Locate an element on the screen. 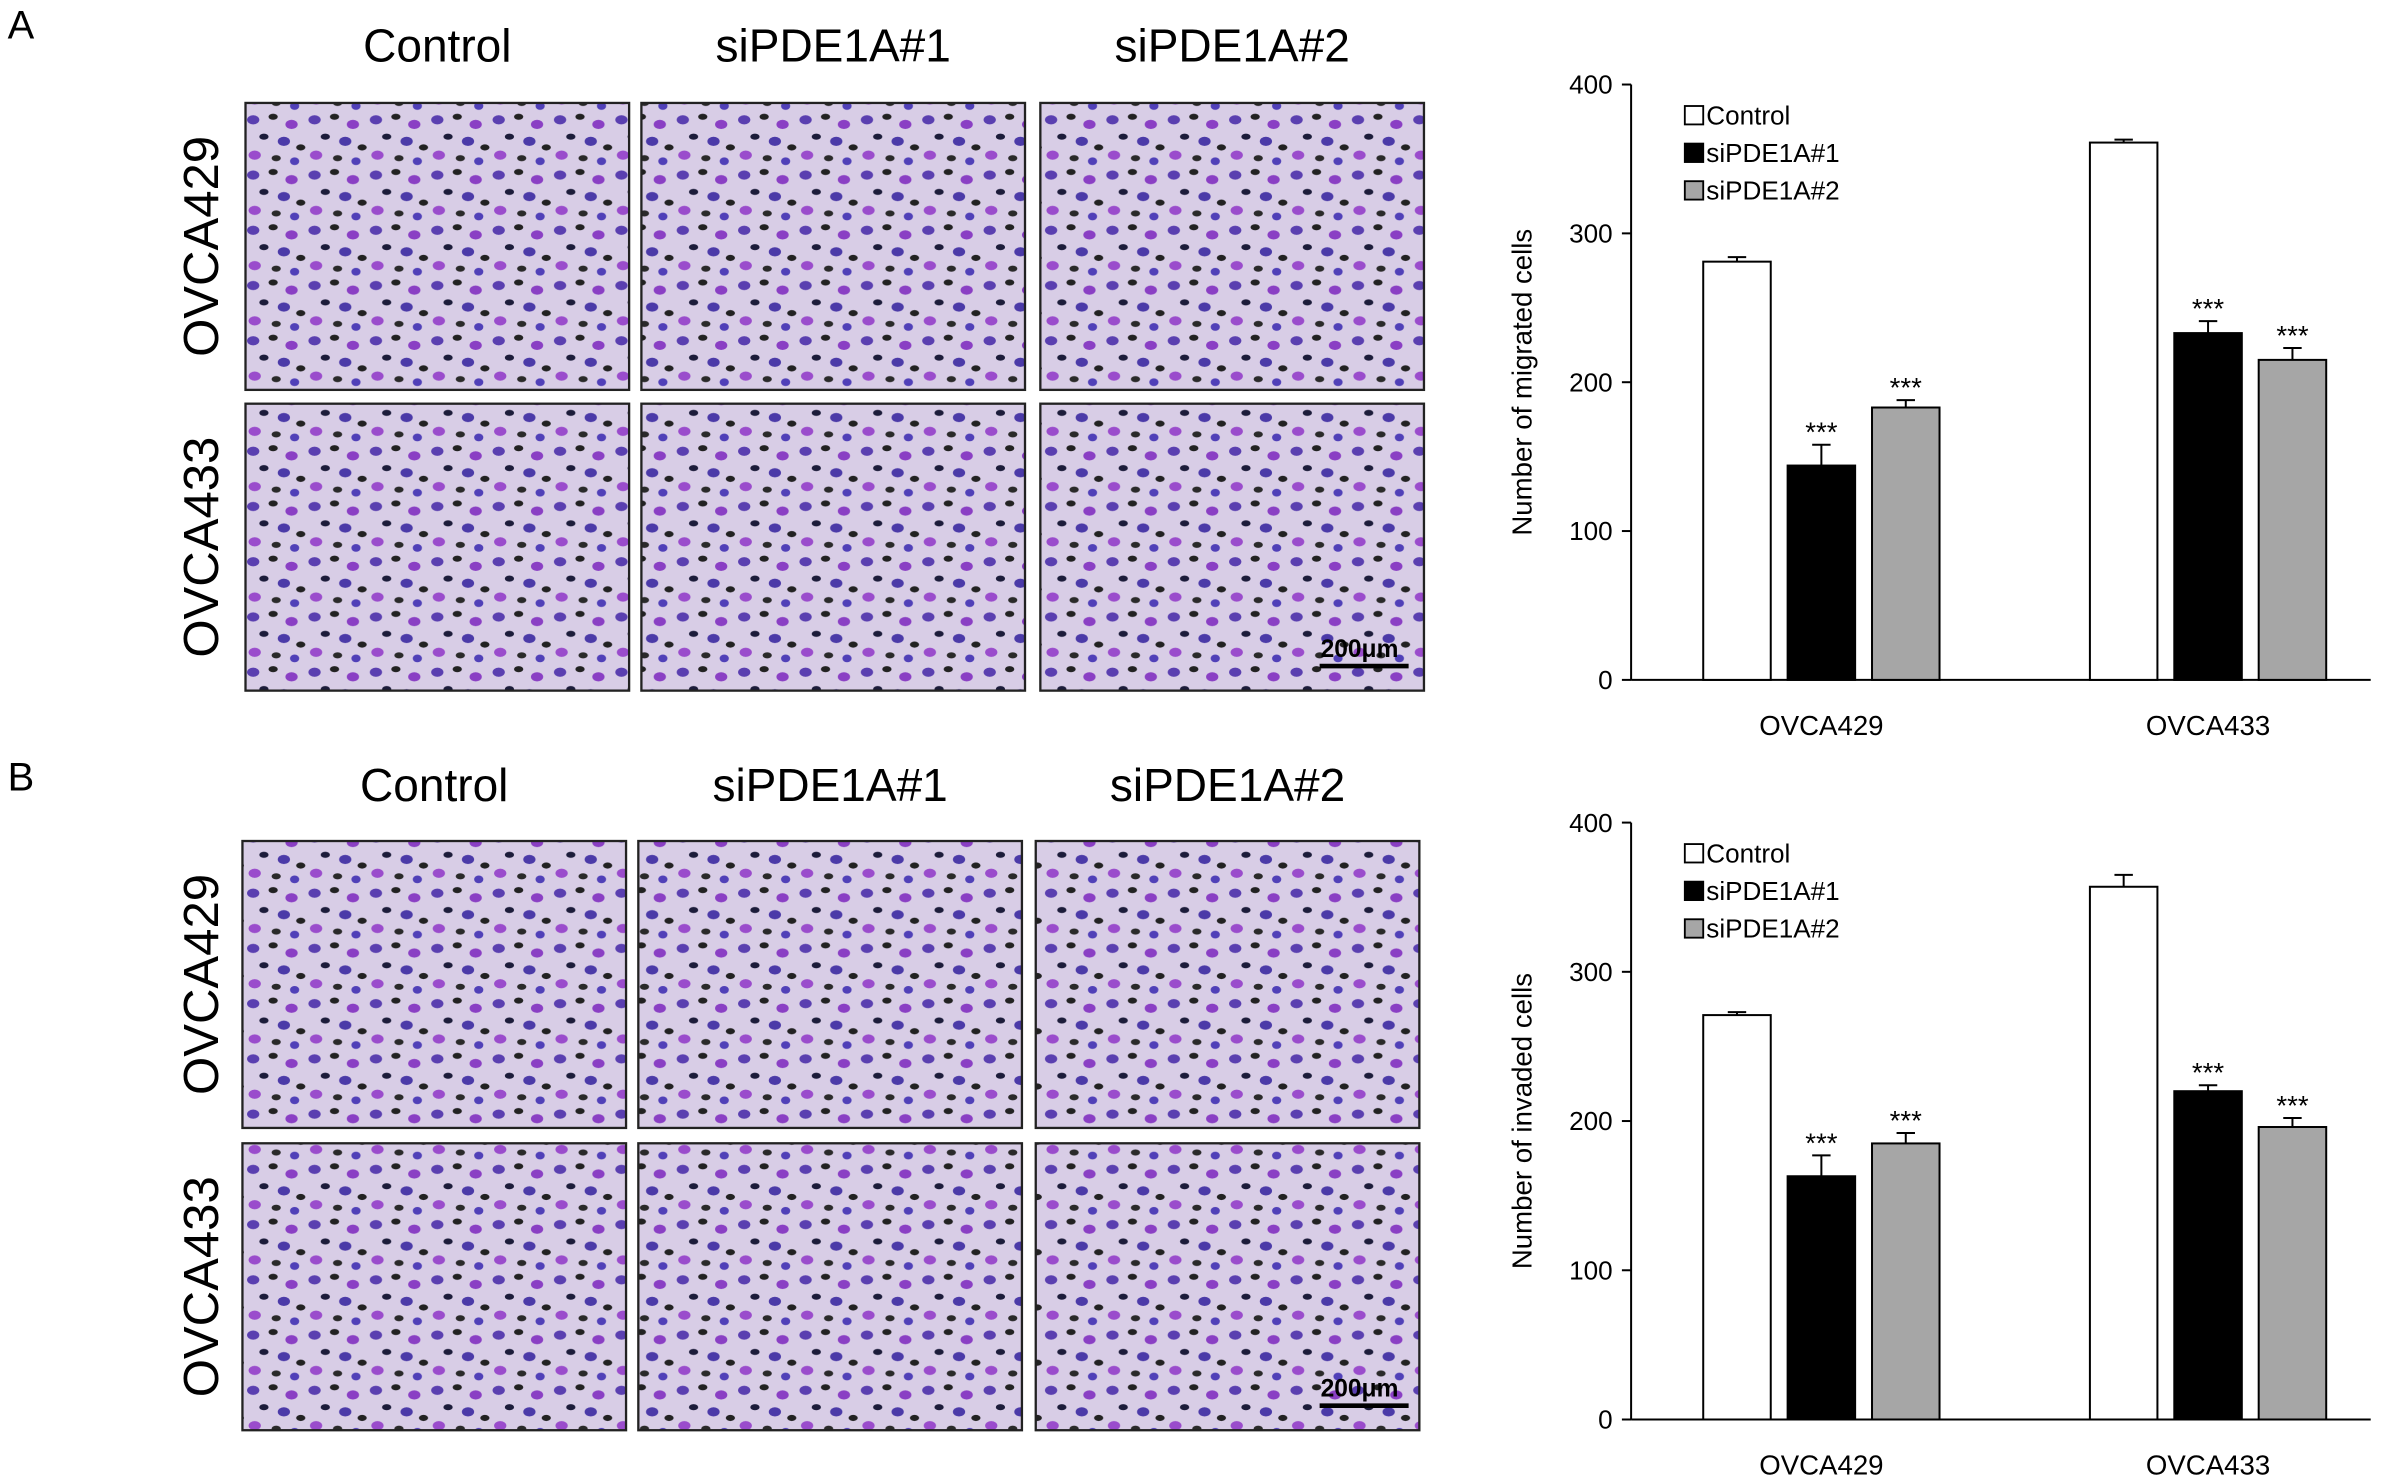 The height and width of the screenshot is (1481, 2406). y-axis-title: Number of invaded cells is located at coordinates (1521, 1121).